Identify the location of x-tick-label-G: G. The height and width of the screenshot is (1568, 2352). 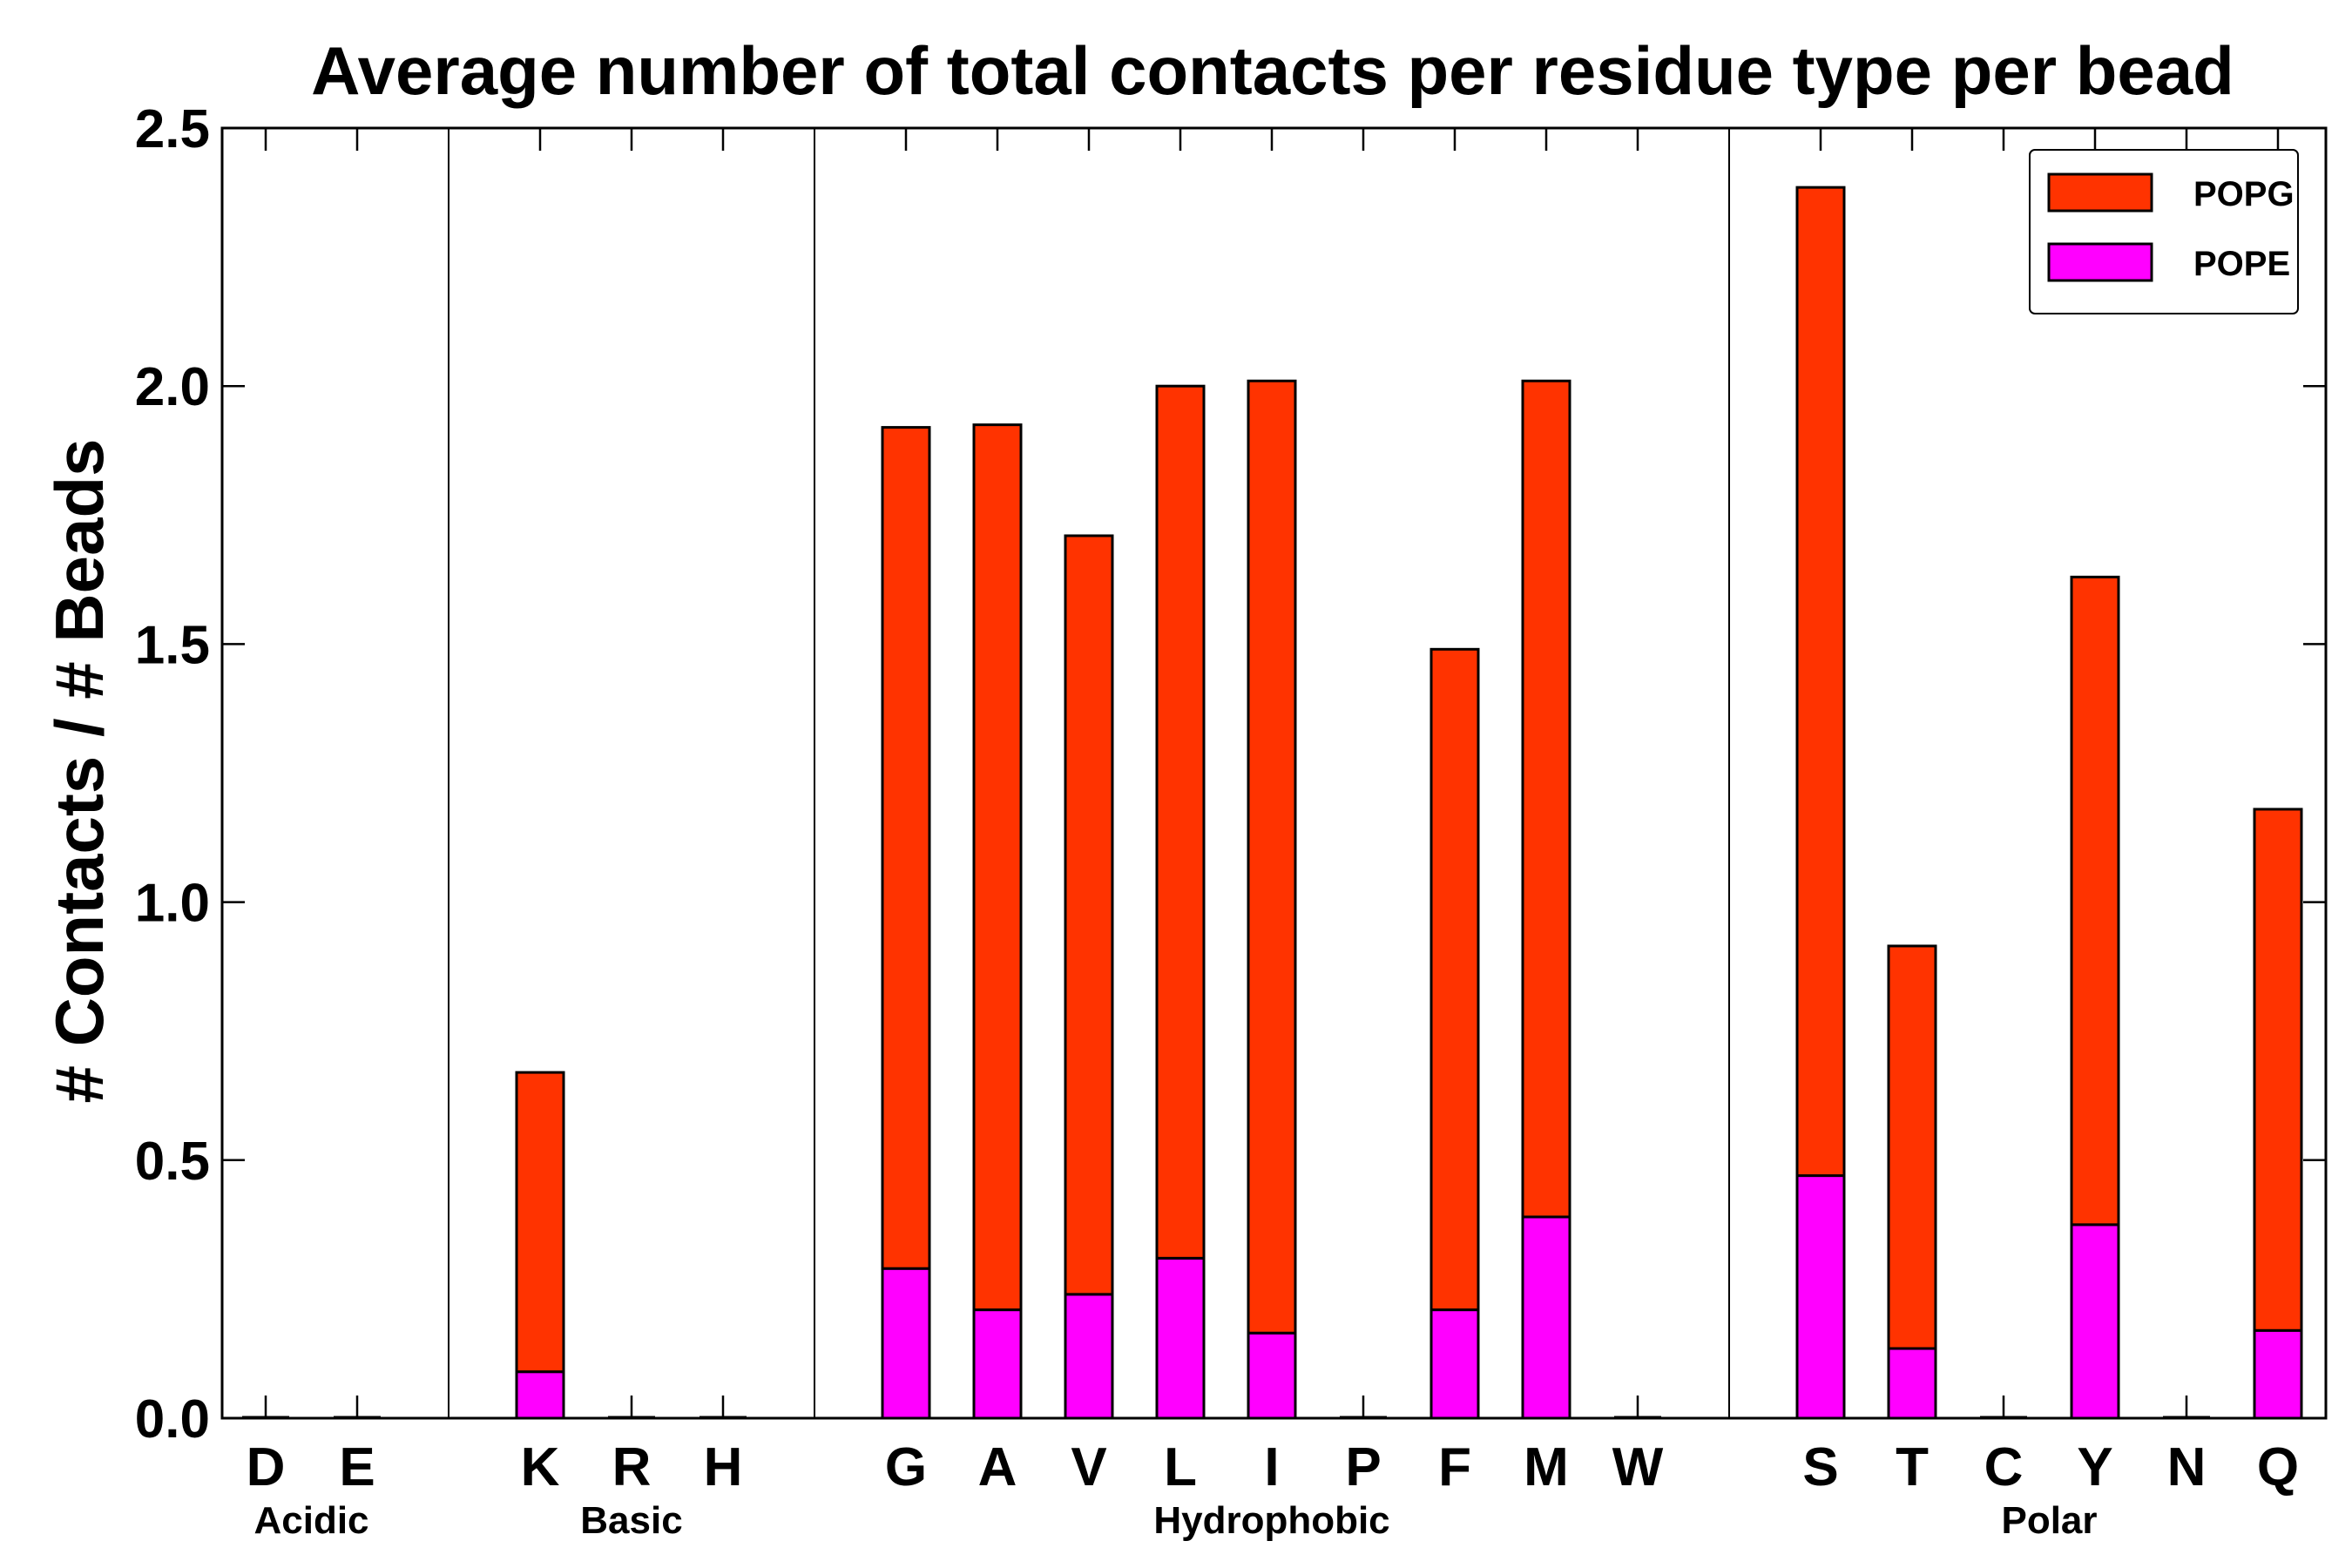
(906, 1467).